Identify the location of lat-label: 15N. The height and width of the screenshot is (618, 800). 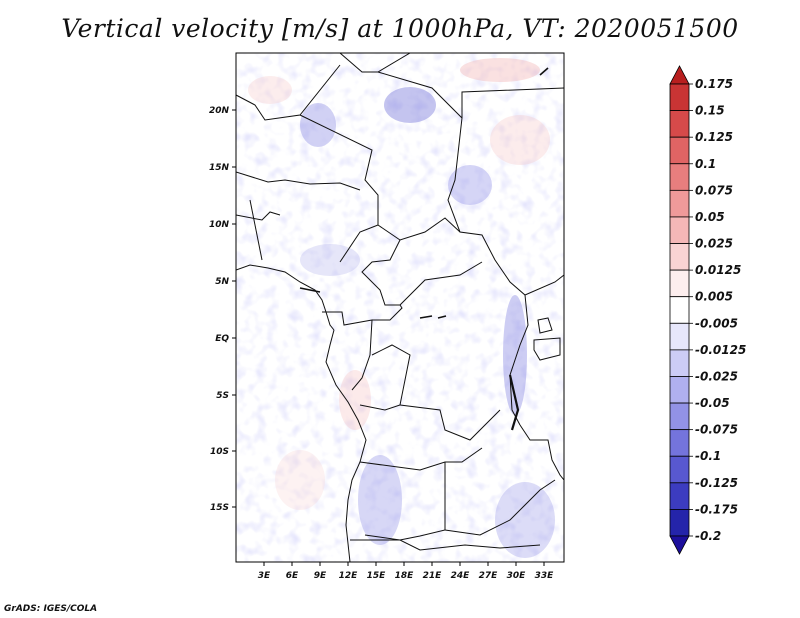
(219, 168).